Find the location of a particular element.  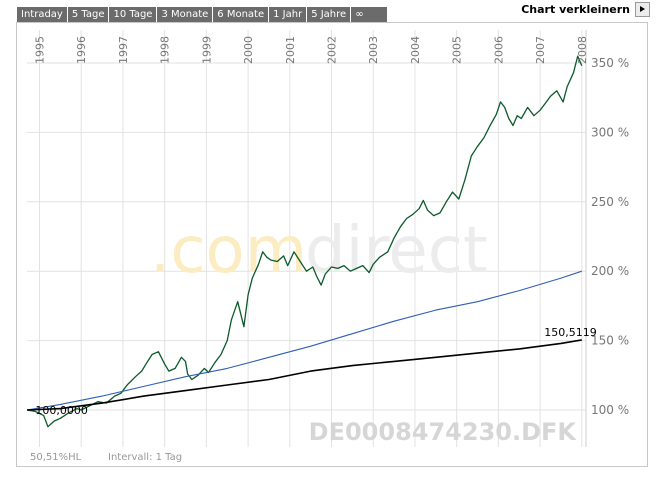

x-tick-label: 2002 is located at coordinates (332, 50).